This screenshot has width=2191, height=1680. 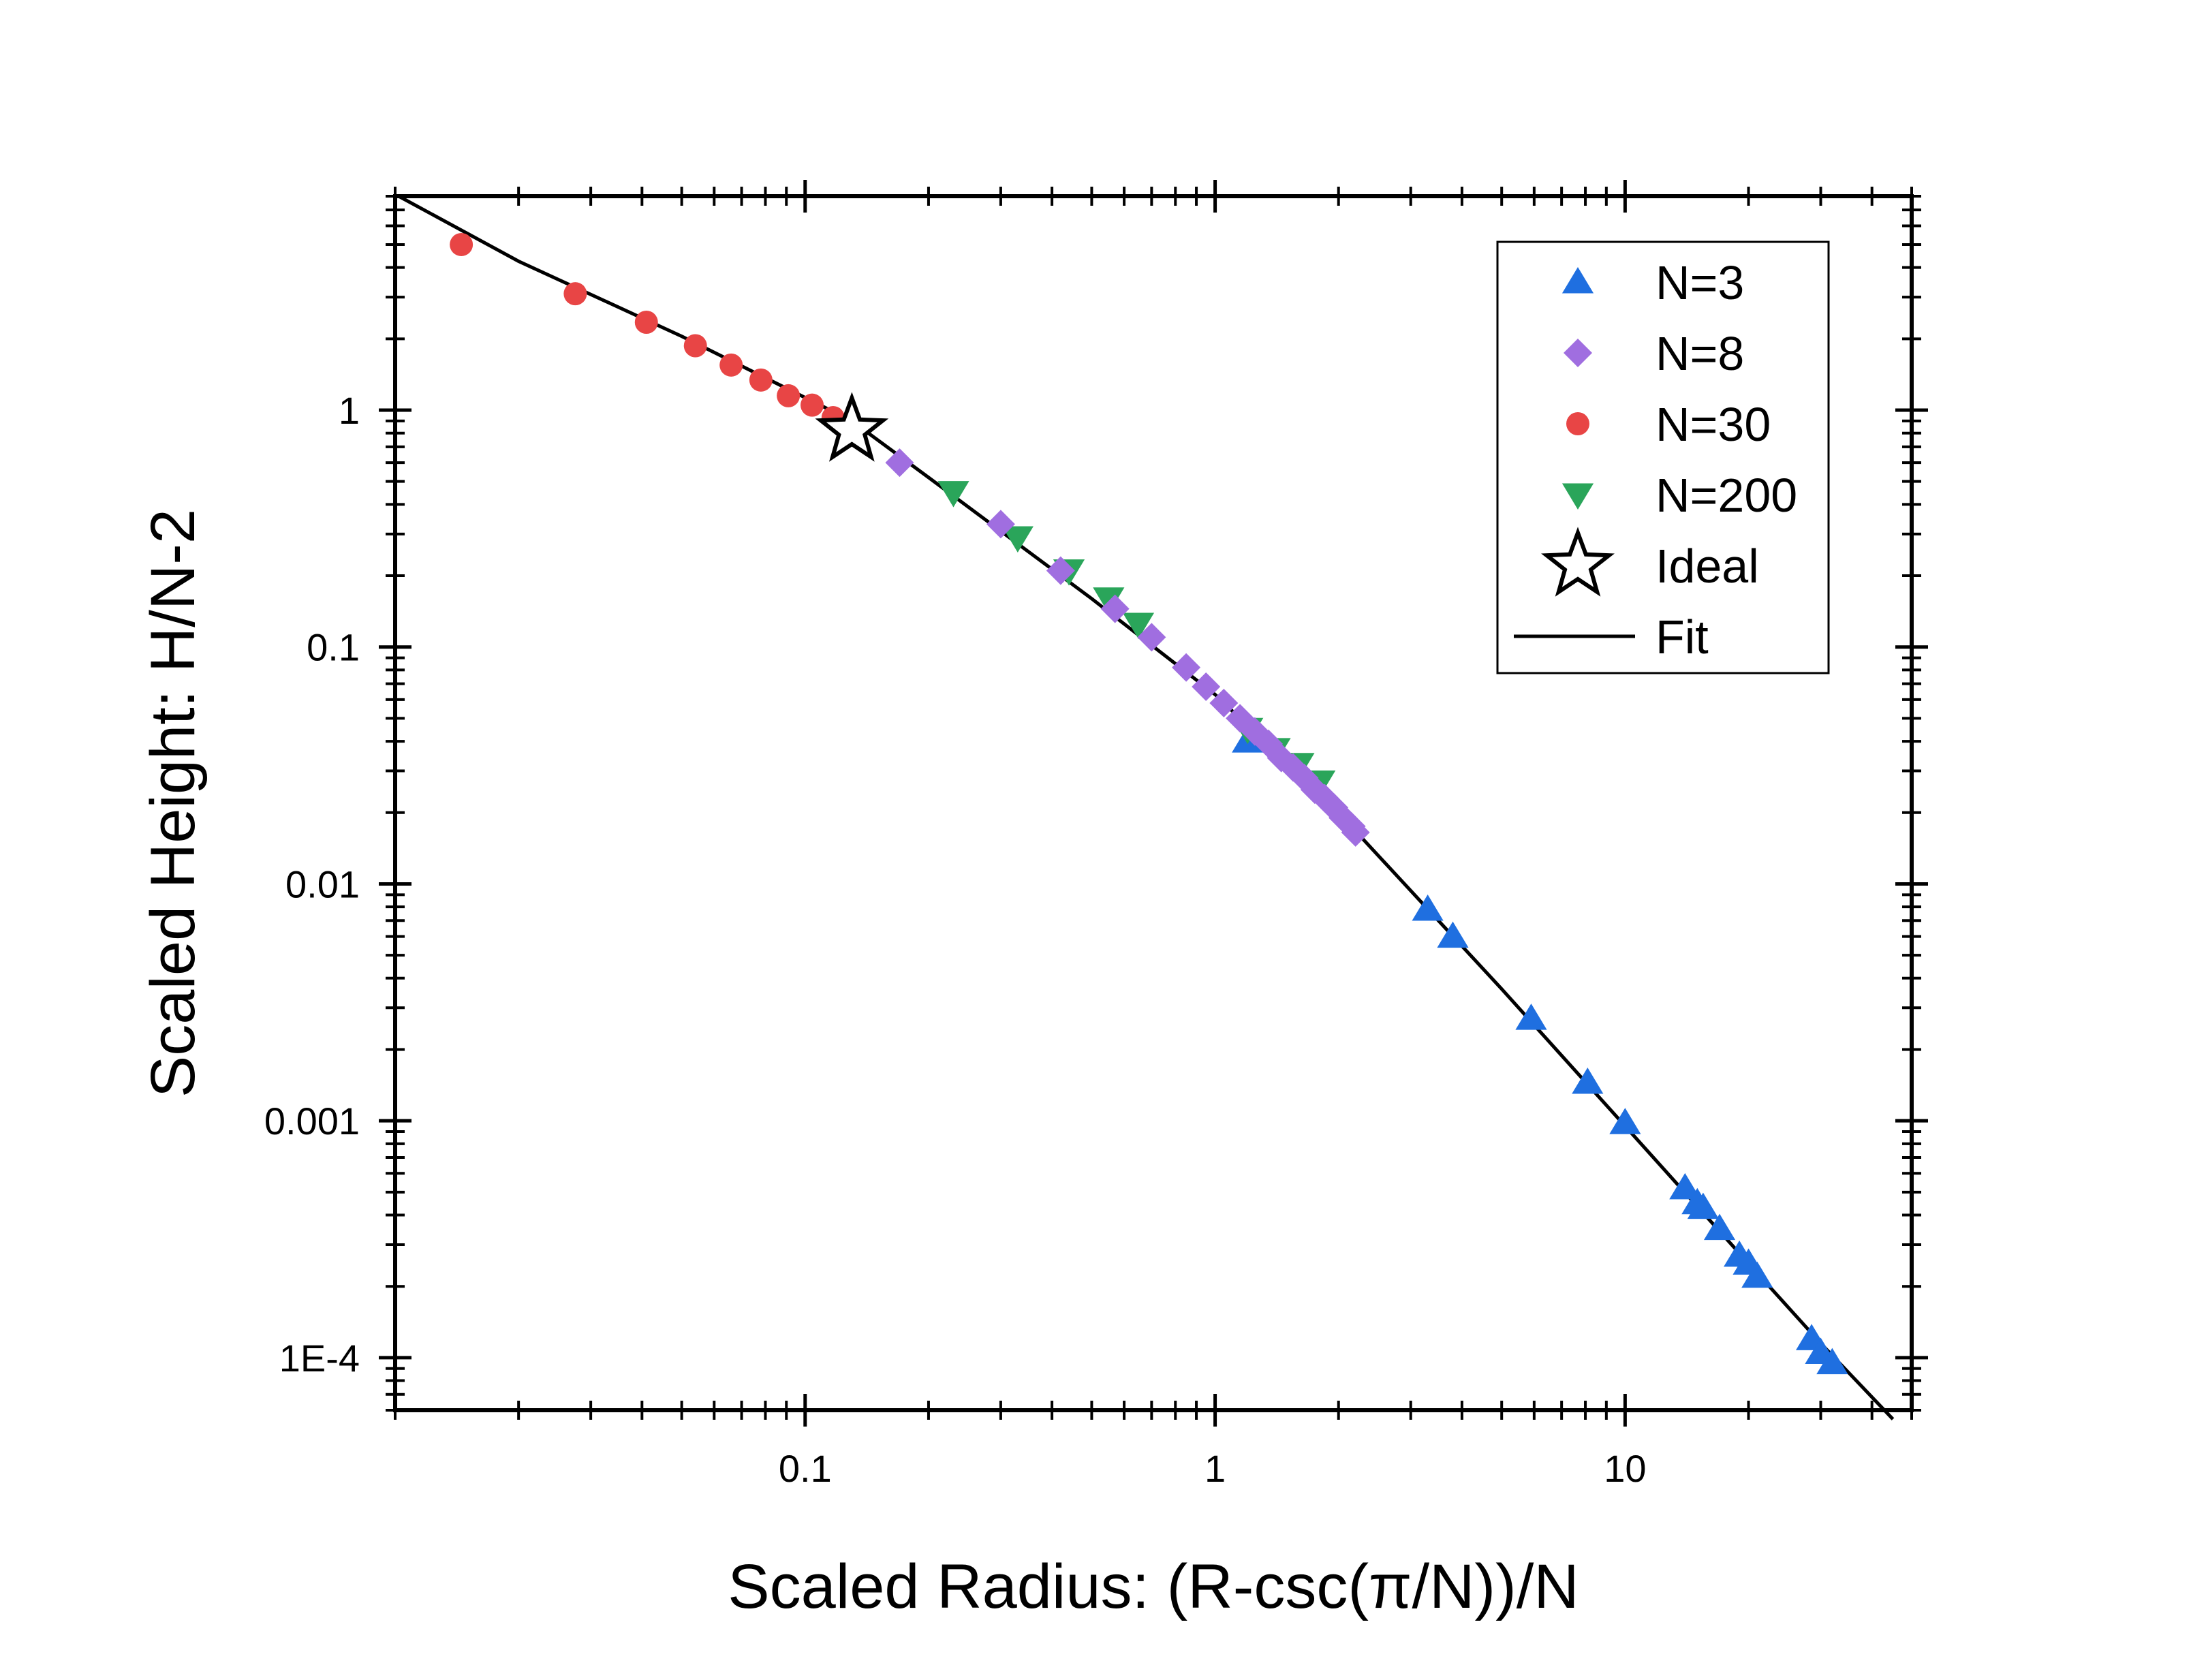 I want to click on x-tick-label: 0.1, so click(x=805, y=1468).